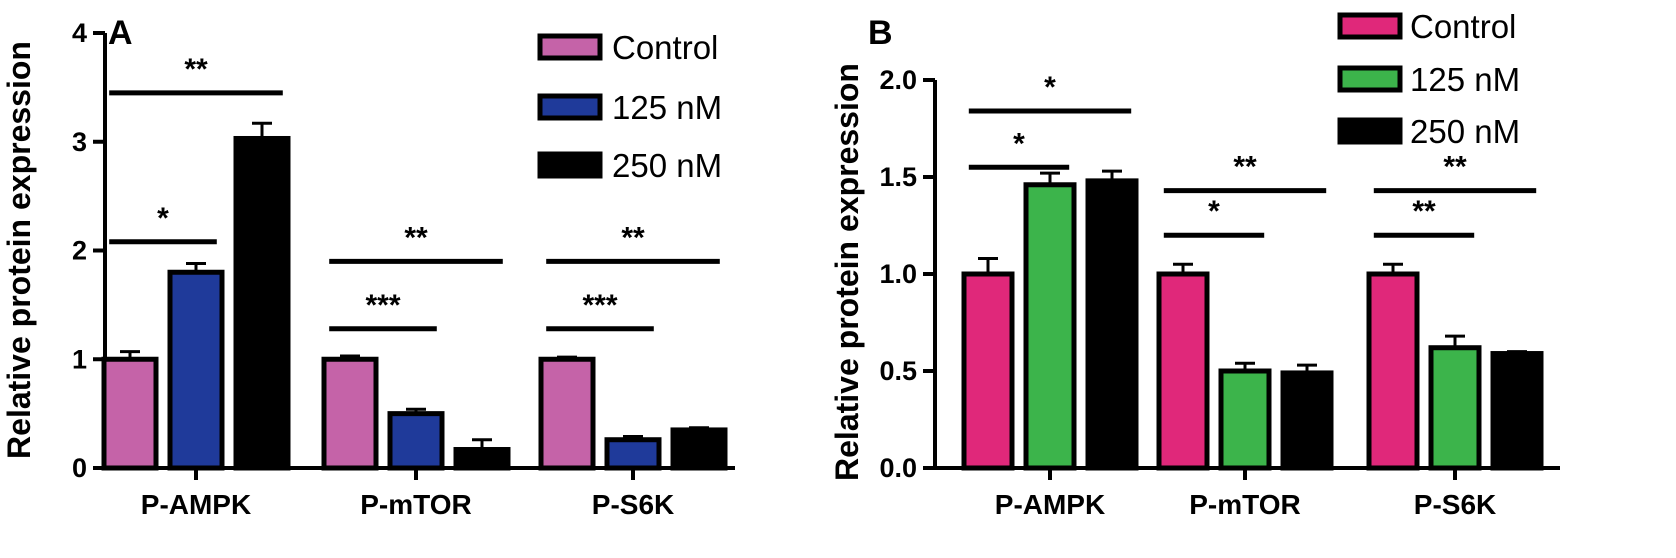  What do you see at coordinates (79, 468) in the screenshot?
I see `y-tick-label: 0` at bounding box center [79, 468].